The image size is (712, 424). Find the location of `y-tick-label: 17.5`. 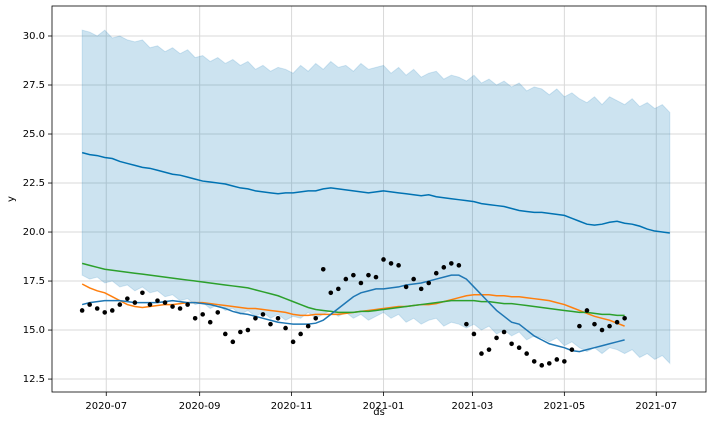

y-tick-label: 17.5 is located at coordinates (34, 281).